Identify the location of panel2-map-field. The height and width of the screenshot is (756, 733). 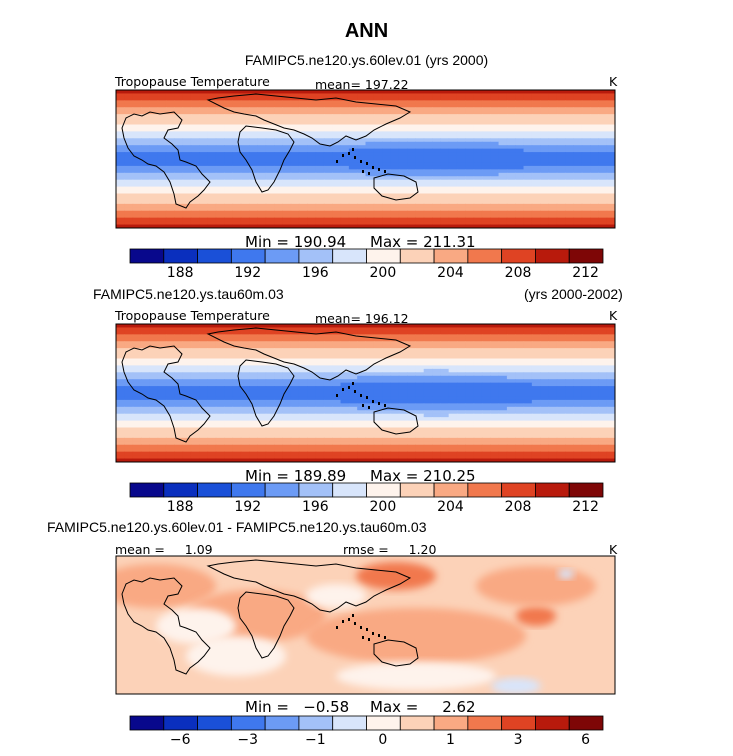
(365, 393).